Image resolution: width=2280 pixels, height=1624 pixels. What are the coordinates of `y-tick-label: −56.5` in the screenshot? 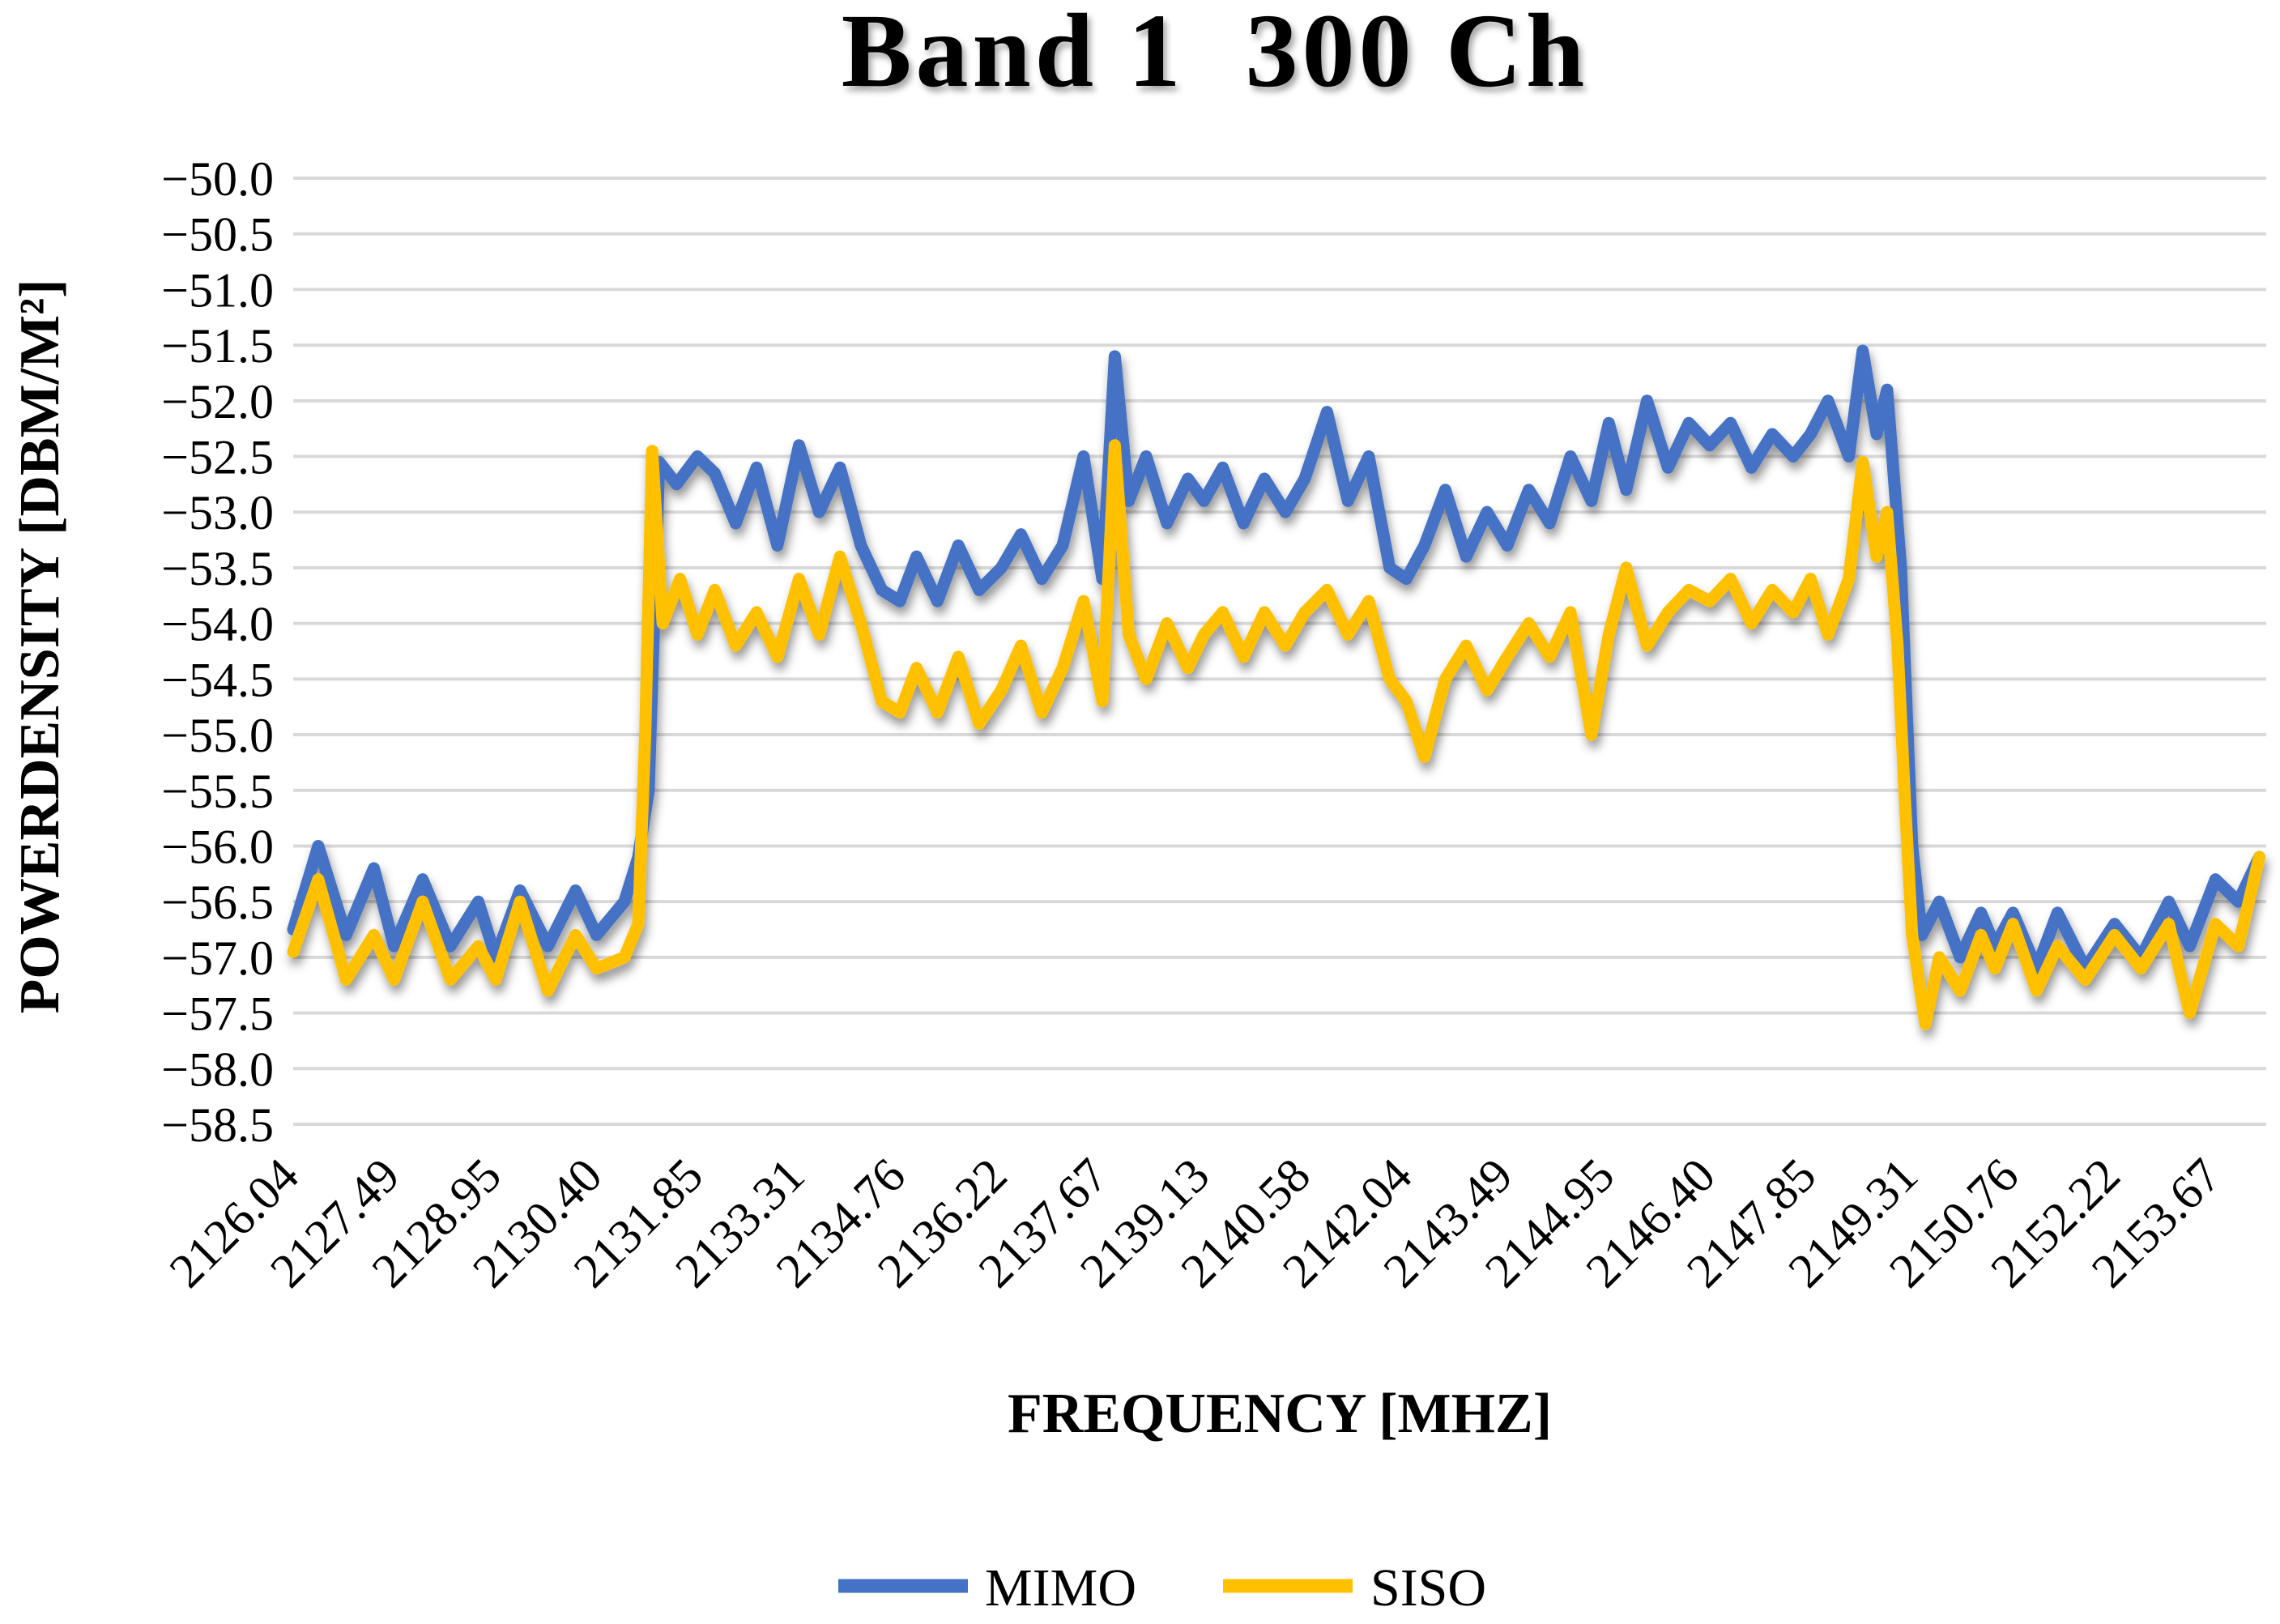 It's located at (217, 902).